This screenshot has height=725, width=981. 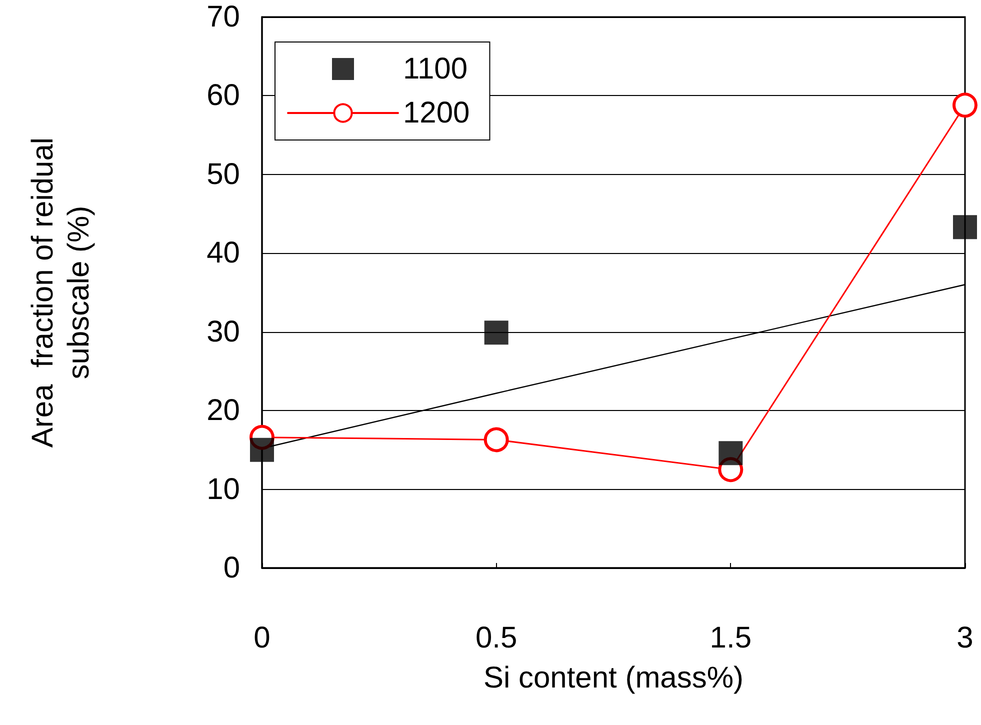 What do you see at coordinates (613, 678) in the screenshot?
I see `x-axis-title: Si content (mass%)` at bounding box center [613, 678].